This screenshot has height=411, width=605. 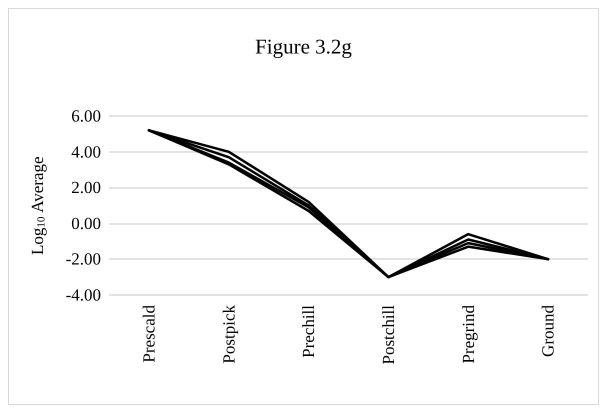 What do you see at coordinates (86, 152) in the screenshot?
I see `y-tick-label: 4.00` at bounding box center [86, 152].